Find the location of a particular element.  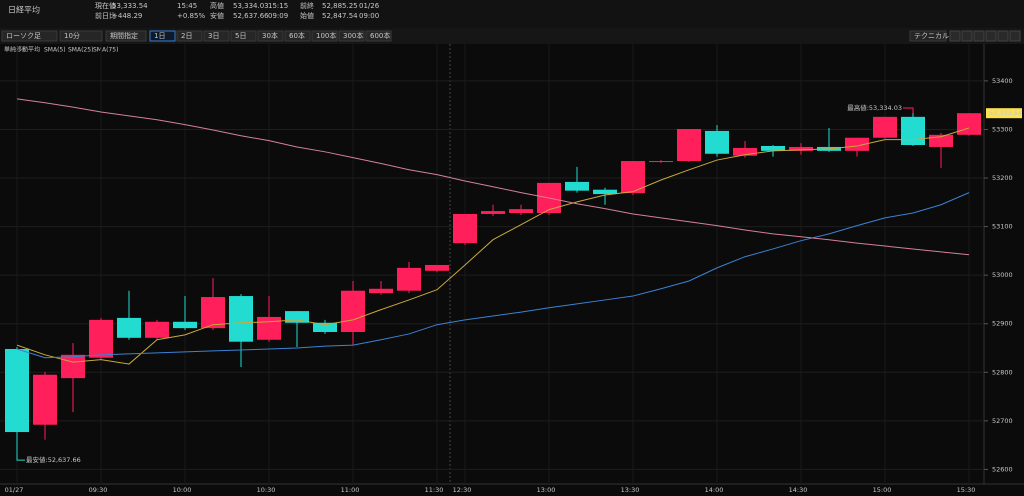

indicator-label: 単純移動平均 is located at coordinates (22, 50).